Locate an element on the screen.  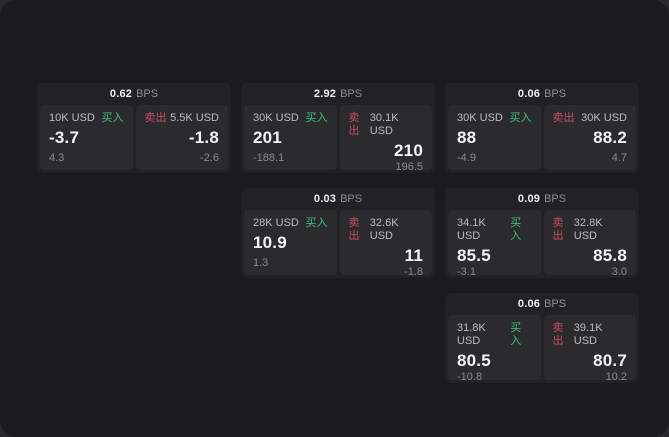
buy-notional: 28K USD is located at coordinates (276, 223).